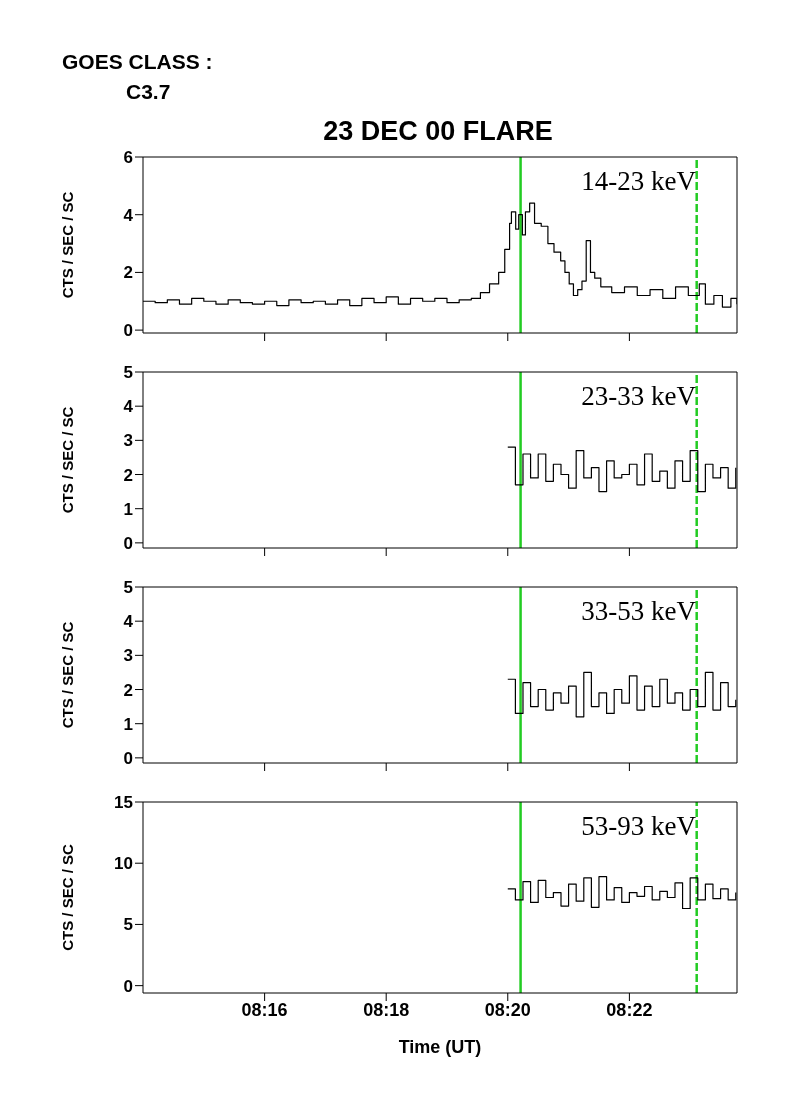  Describe the element at coordinates (638, 396) in the screenshot. I see `series-label: 23-33 keV` at that location.